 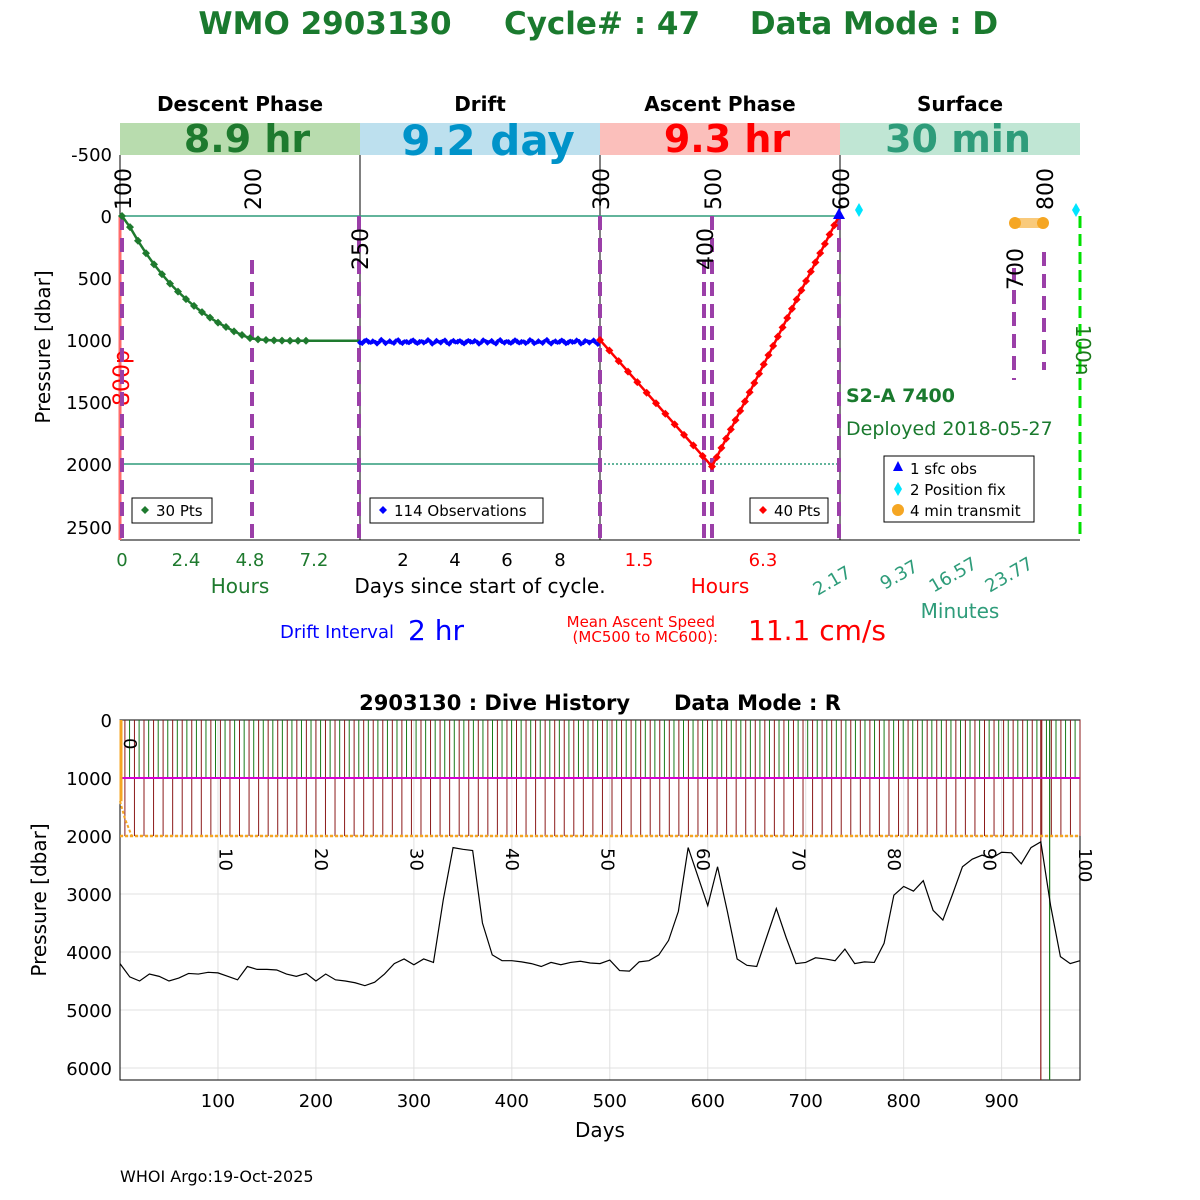 What do you see at coordinates (480, 104) in the screenshot?
I see `phase-title-drift: Drift` at bounding box center [480, 104].